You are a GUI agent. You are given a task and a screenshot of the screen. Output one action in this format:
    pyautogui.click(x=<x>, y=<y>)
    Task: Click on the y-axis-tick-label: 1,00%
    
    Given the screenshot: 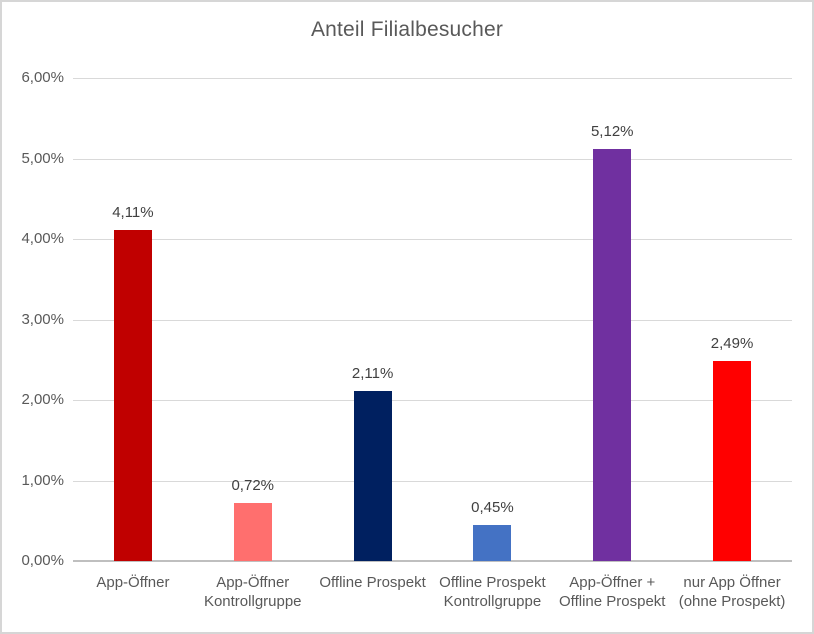 What is the action you would take?
    pyautogui.click(x=42, y=480)
    